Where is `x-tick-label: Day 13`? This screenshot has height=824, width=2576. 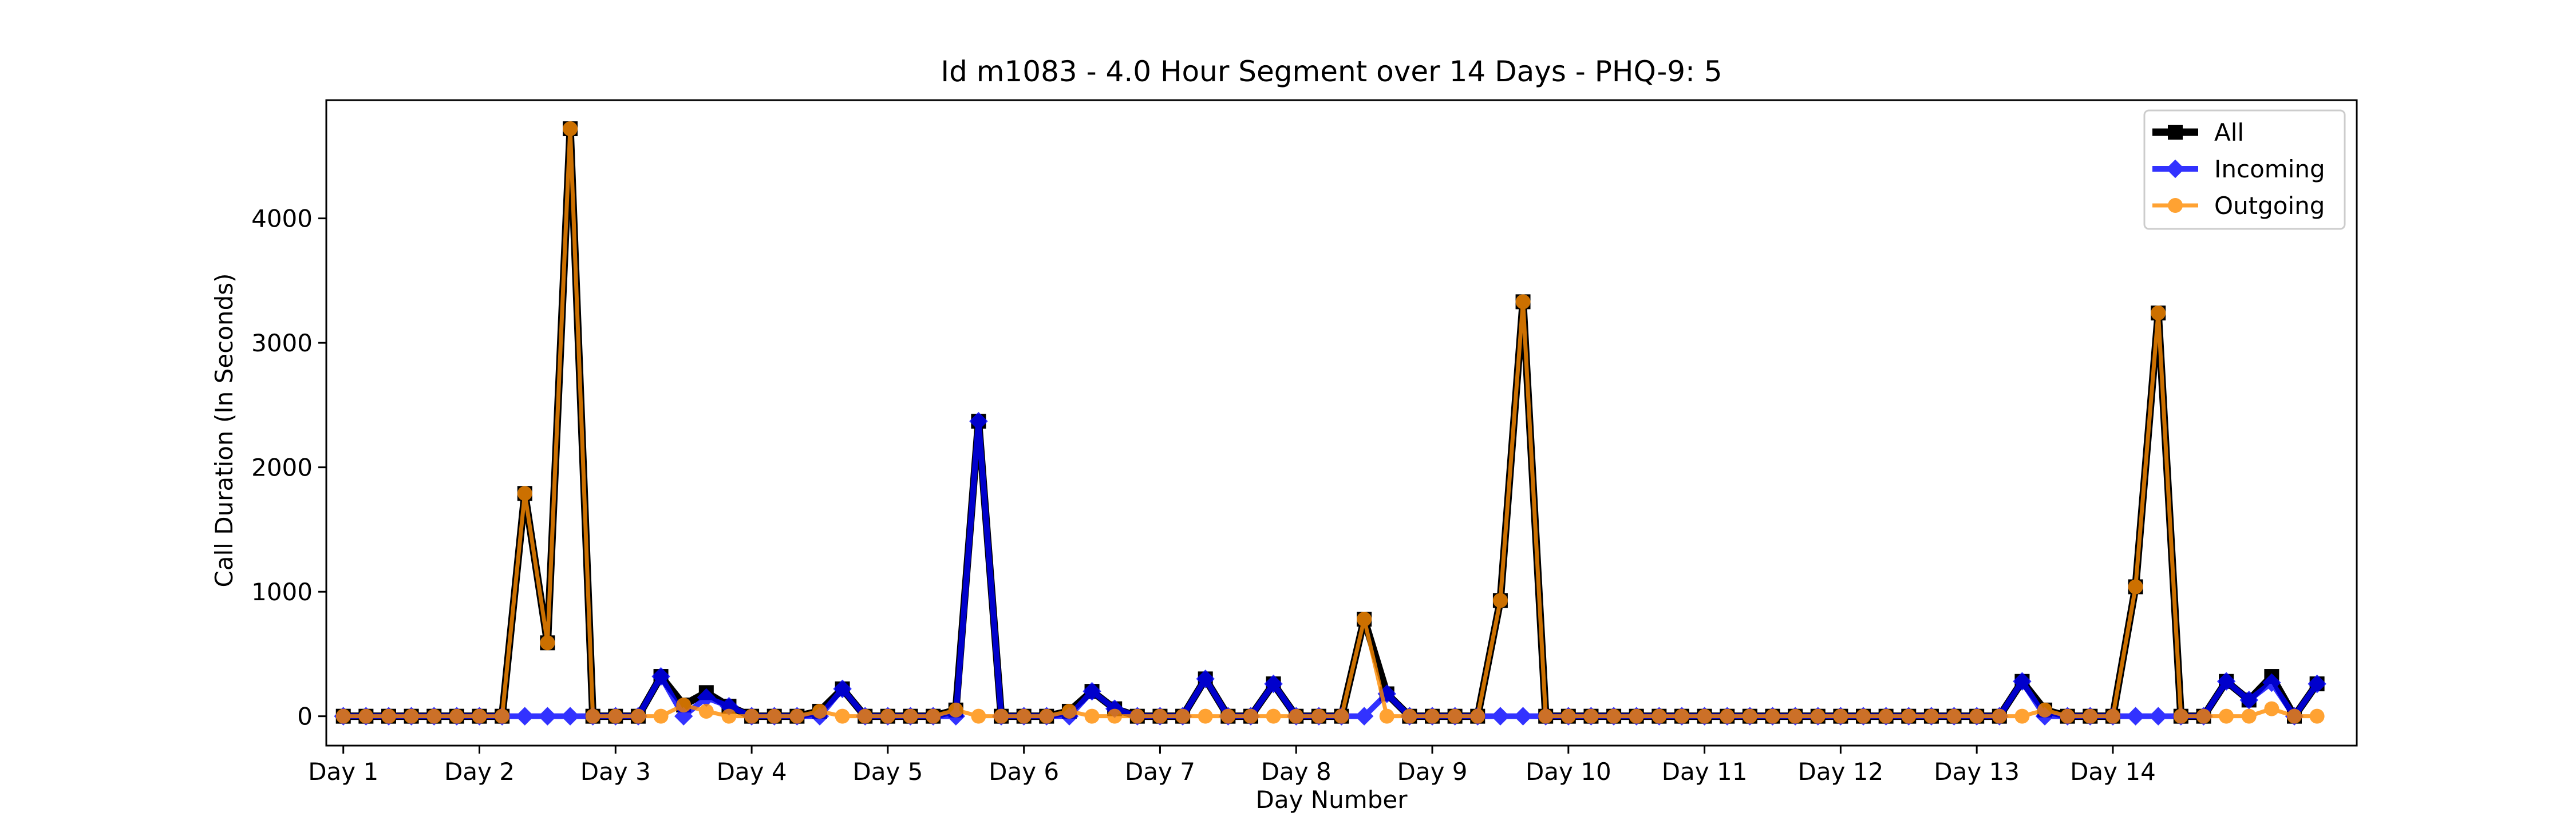
x-tick-label: Day 13 is located at coordinates (1977, 772).